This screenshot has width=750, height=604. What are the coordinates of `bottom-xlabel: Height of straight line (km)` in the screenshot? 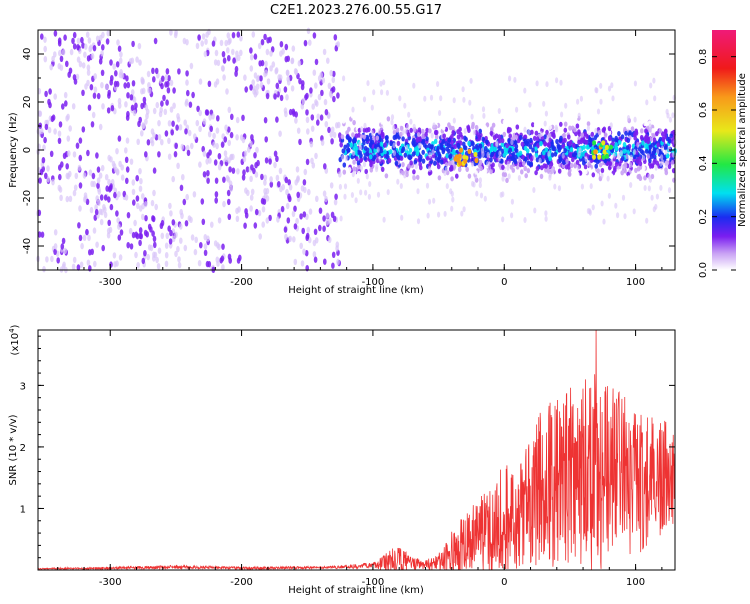 It's located at (356, 590).